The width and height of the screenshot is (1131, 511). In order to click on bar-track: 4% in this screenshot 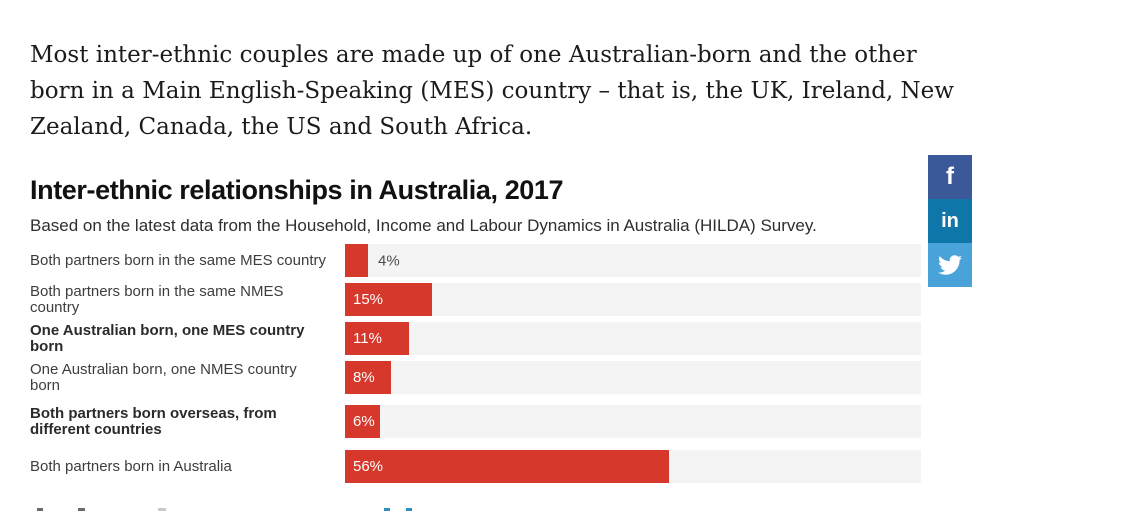, I will do `click(633, 260)`.